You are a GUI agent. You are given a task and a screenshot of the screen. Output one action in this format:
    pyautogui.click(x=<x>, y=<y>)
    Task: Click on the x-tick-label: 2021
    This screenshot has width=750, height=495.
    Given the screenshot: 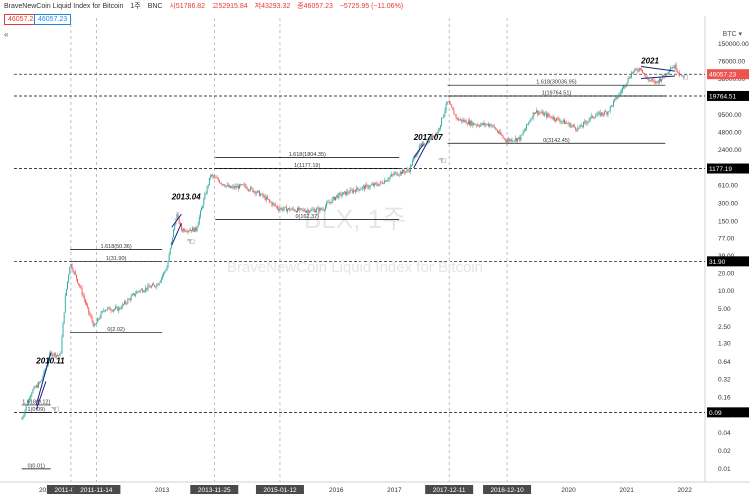 What is the action you would take?
    pyautogui.click(x=626, y=490)
    